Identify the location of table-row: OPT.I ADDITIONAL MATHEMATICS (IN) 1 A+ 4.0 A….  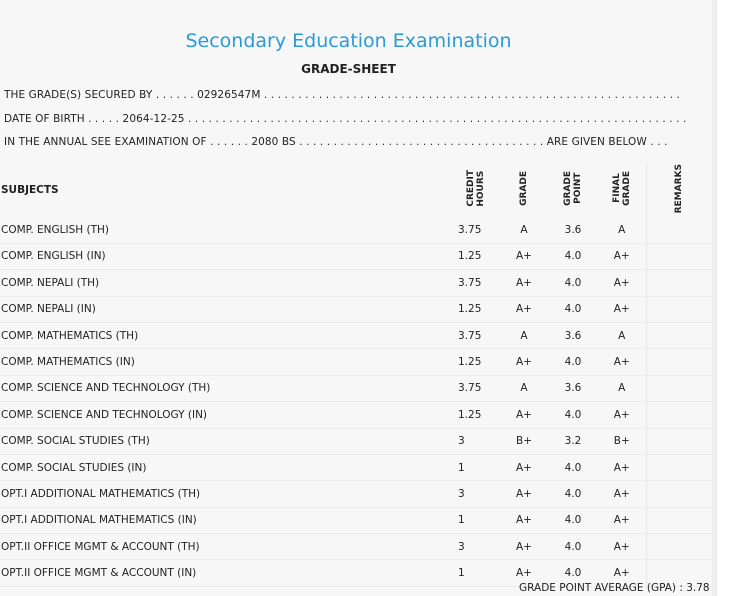
(356, 521).